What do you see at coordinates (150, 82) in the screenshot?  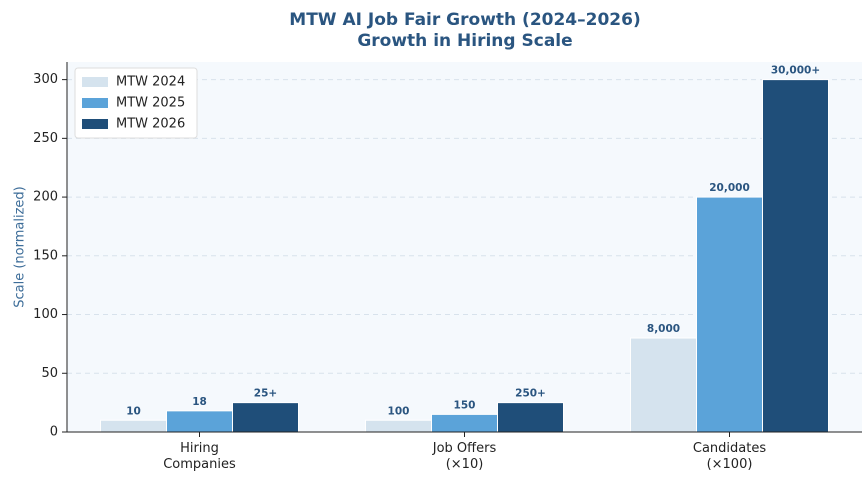 I see `legend-label: MTW 2024` at bounding box center [150, 82].